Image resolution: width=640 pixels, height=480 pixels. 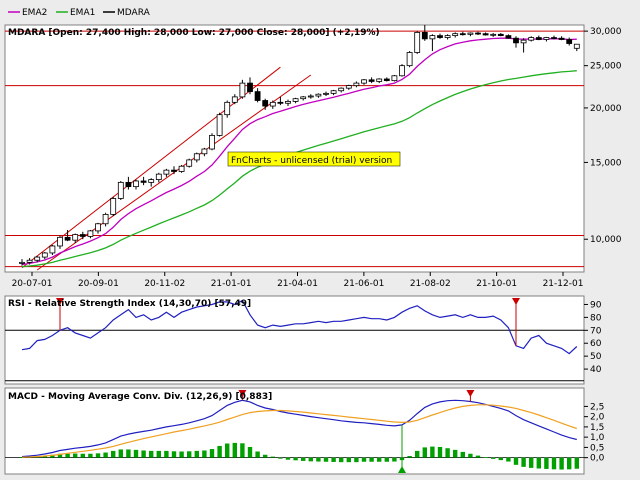 What do you see at coordinates (597, 448) in the screenshot?
I see `macd-y-tick-label: 0,5` at bounding box center [597, 448].